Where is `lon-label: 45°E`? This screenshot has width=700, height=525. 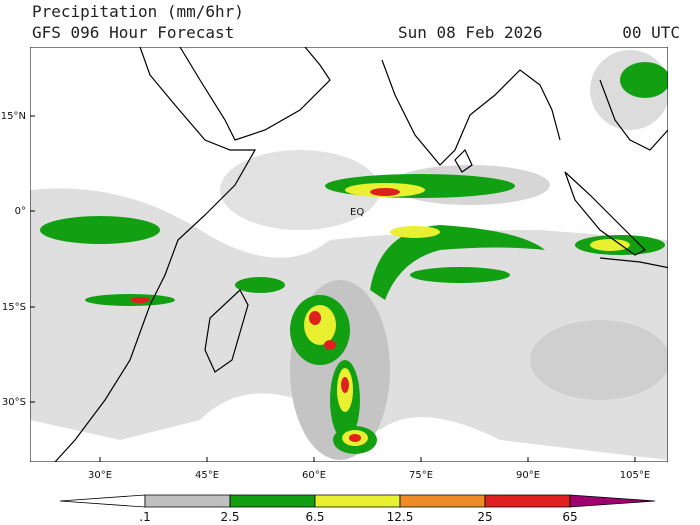
lon-label: 45°E is located at coordinates (207, 475).